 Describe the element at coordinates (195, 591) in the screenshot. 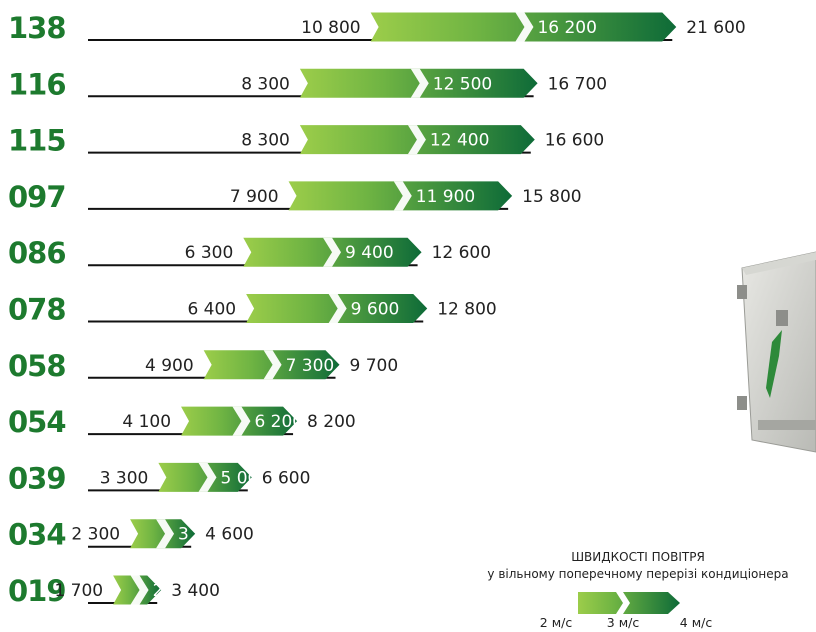

I see `value-4ms: 3 400` at that location.